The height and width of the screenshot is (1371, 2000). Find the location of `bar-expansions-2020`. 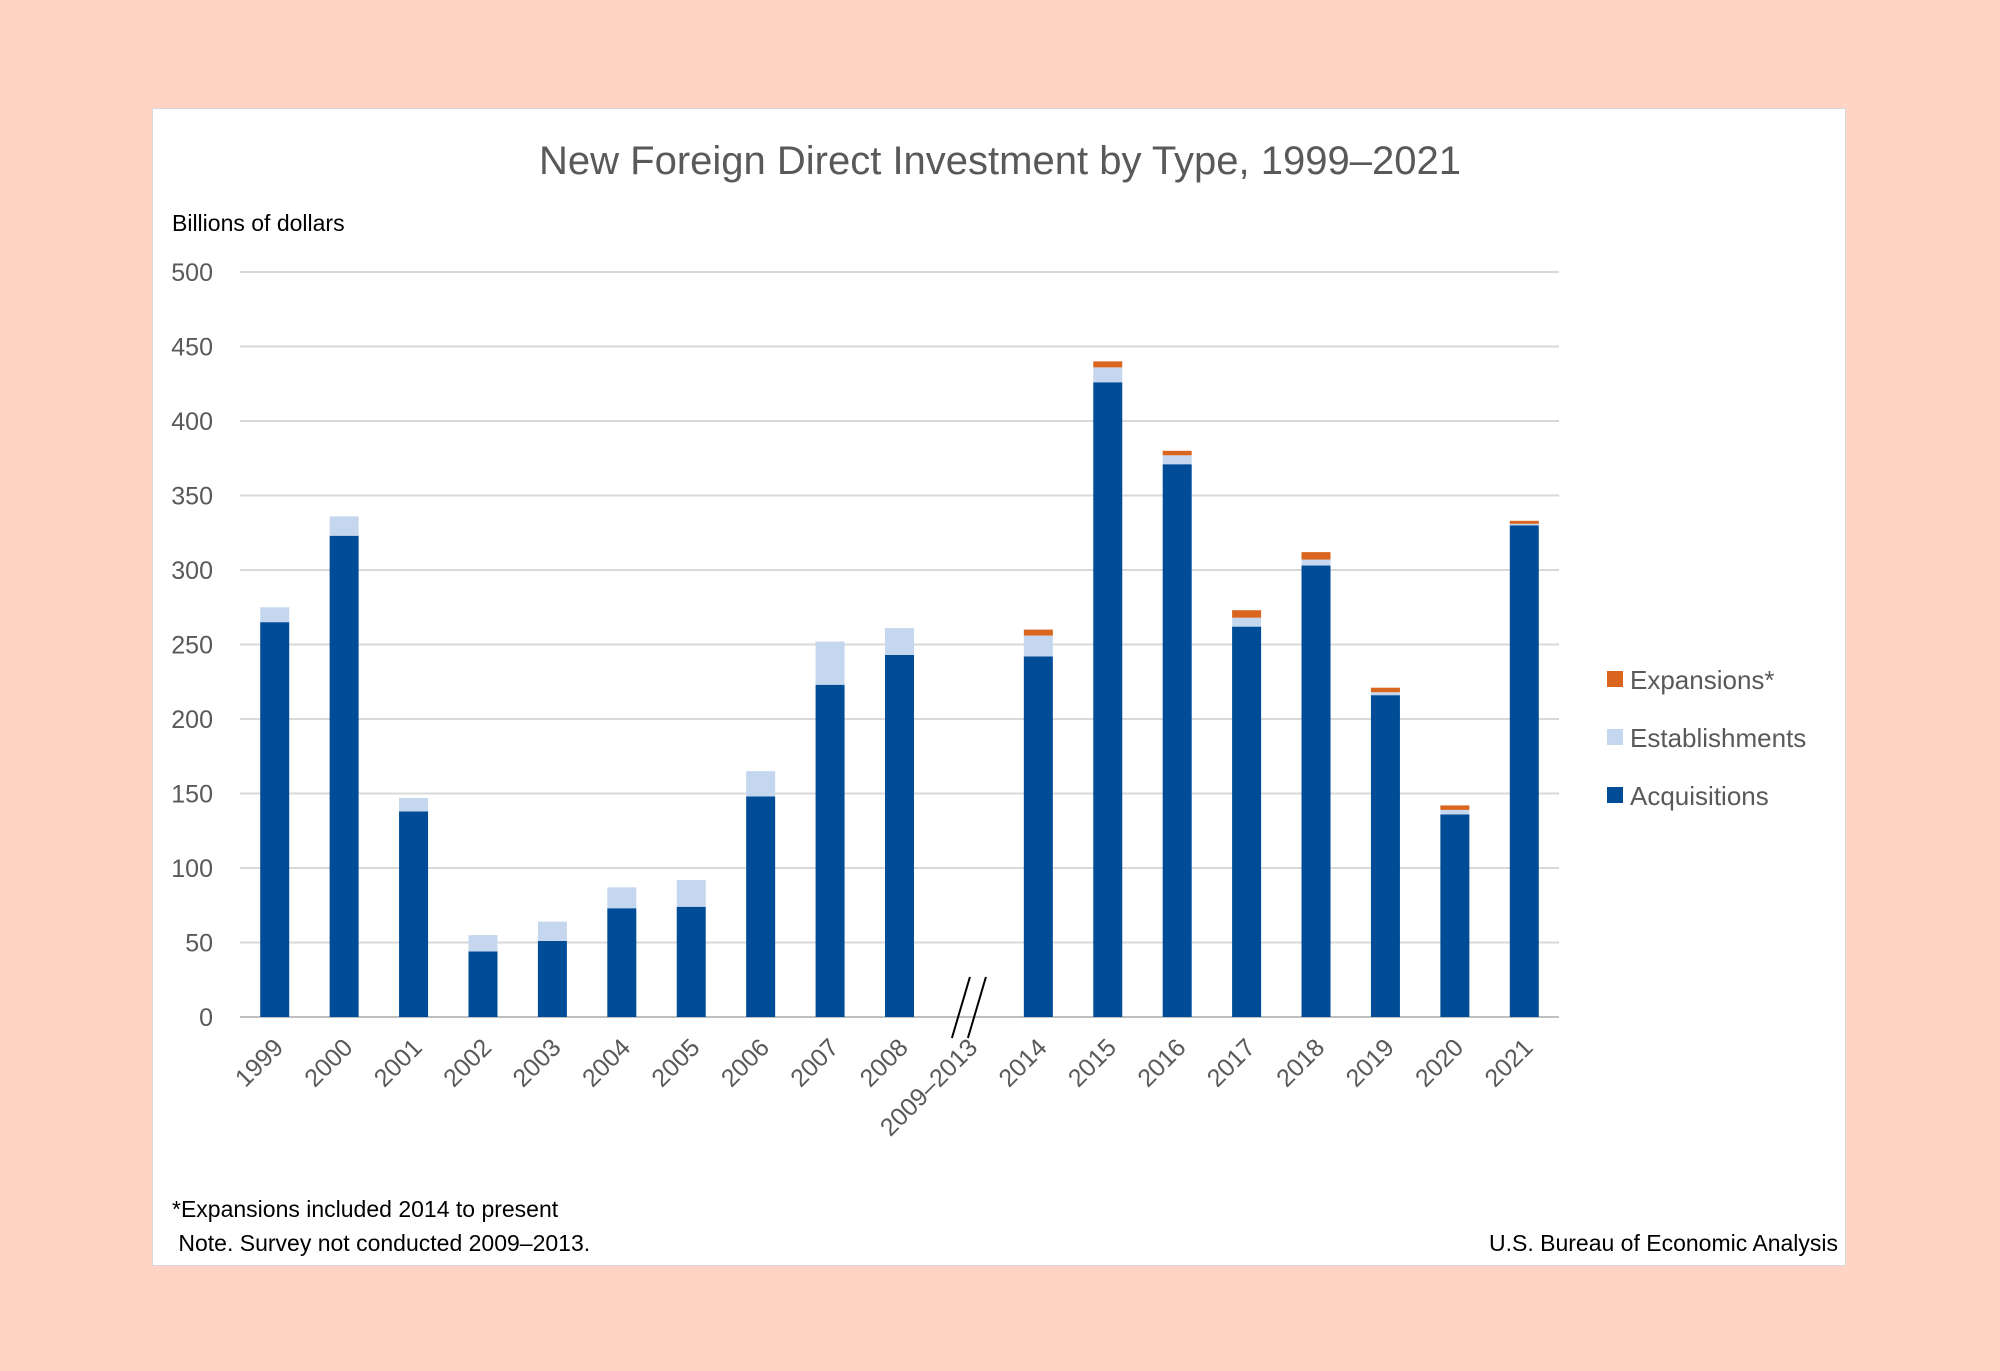

bar-expansions-2020 is located at coordinates (1455, 807).